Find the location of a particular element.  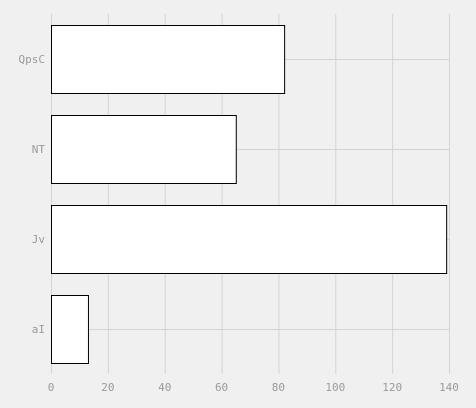

x-tick-labels: 0 20 40 60 80 100 120 140 is located at coordinates (253, 387).